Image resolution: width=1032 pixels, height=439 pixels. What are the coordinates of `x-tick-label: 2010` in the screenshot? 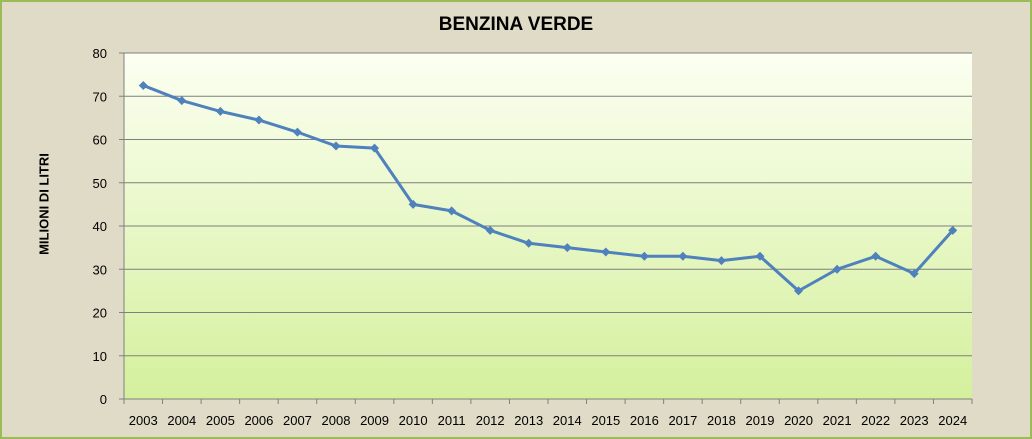 It's located at (413, 420).